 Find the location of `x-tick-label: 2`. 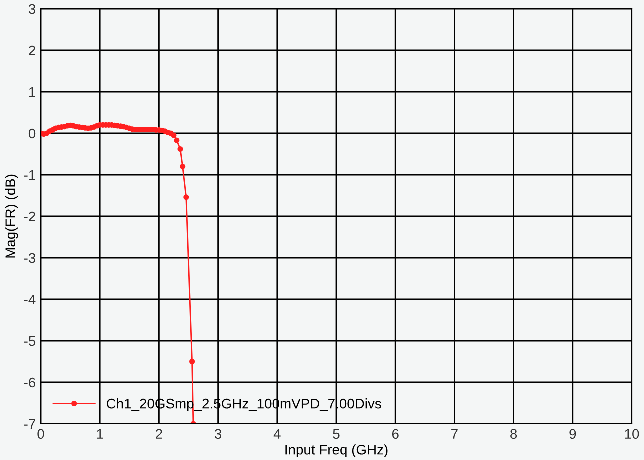

x-tick-label: 2 is located at coordinates (159, 434).